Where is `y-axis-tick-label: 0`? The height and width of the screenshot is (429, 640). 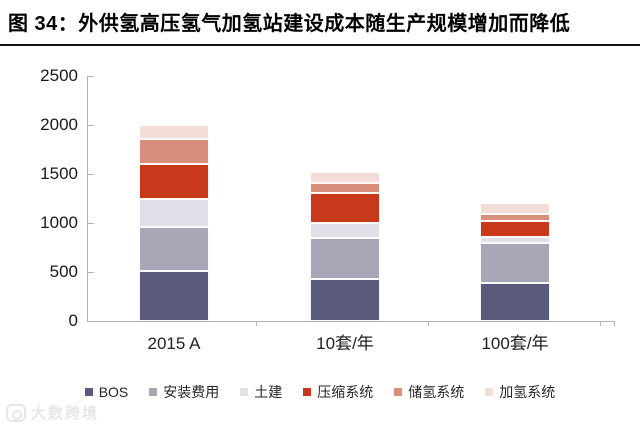 y-axis-tick-label: 0 is located at coordinates (73, 320).